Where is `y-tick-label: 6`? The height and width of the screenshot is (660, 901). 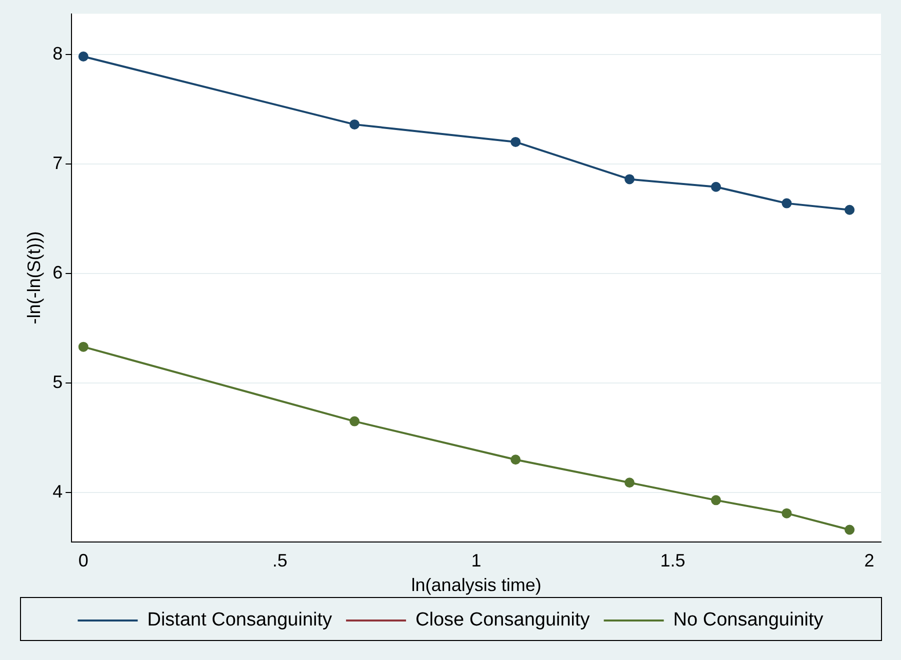 y-tick-label: 6 is located at coordinates (57, 272).